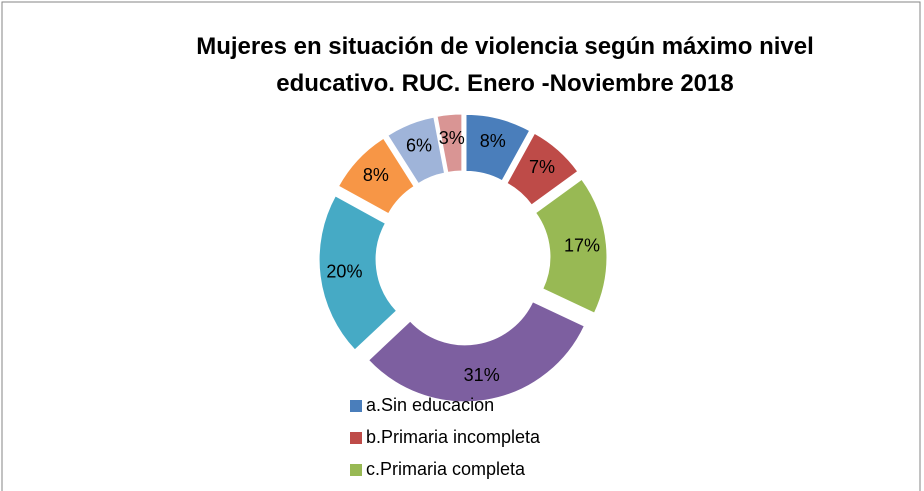 The width and height of the screenshot is (924, 491). I want to click on data-label: 31%, so click(482, 375).